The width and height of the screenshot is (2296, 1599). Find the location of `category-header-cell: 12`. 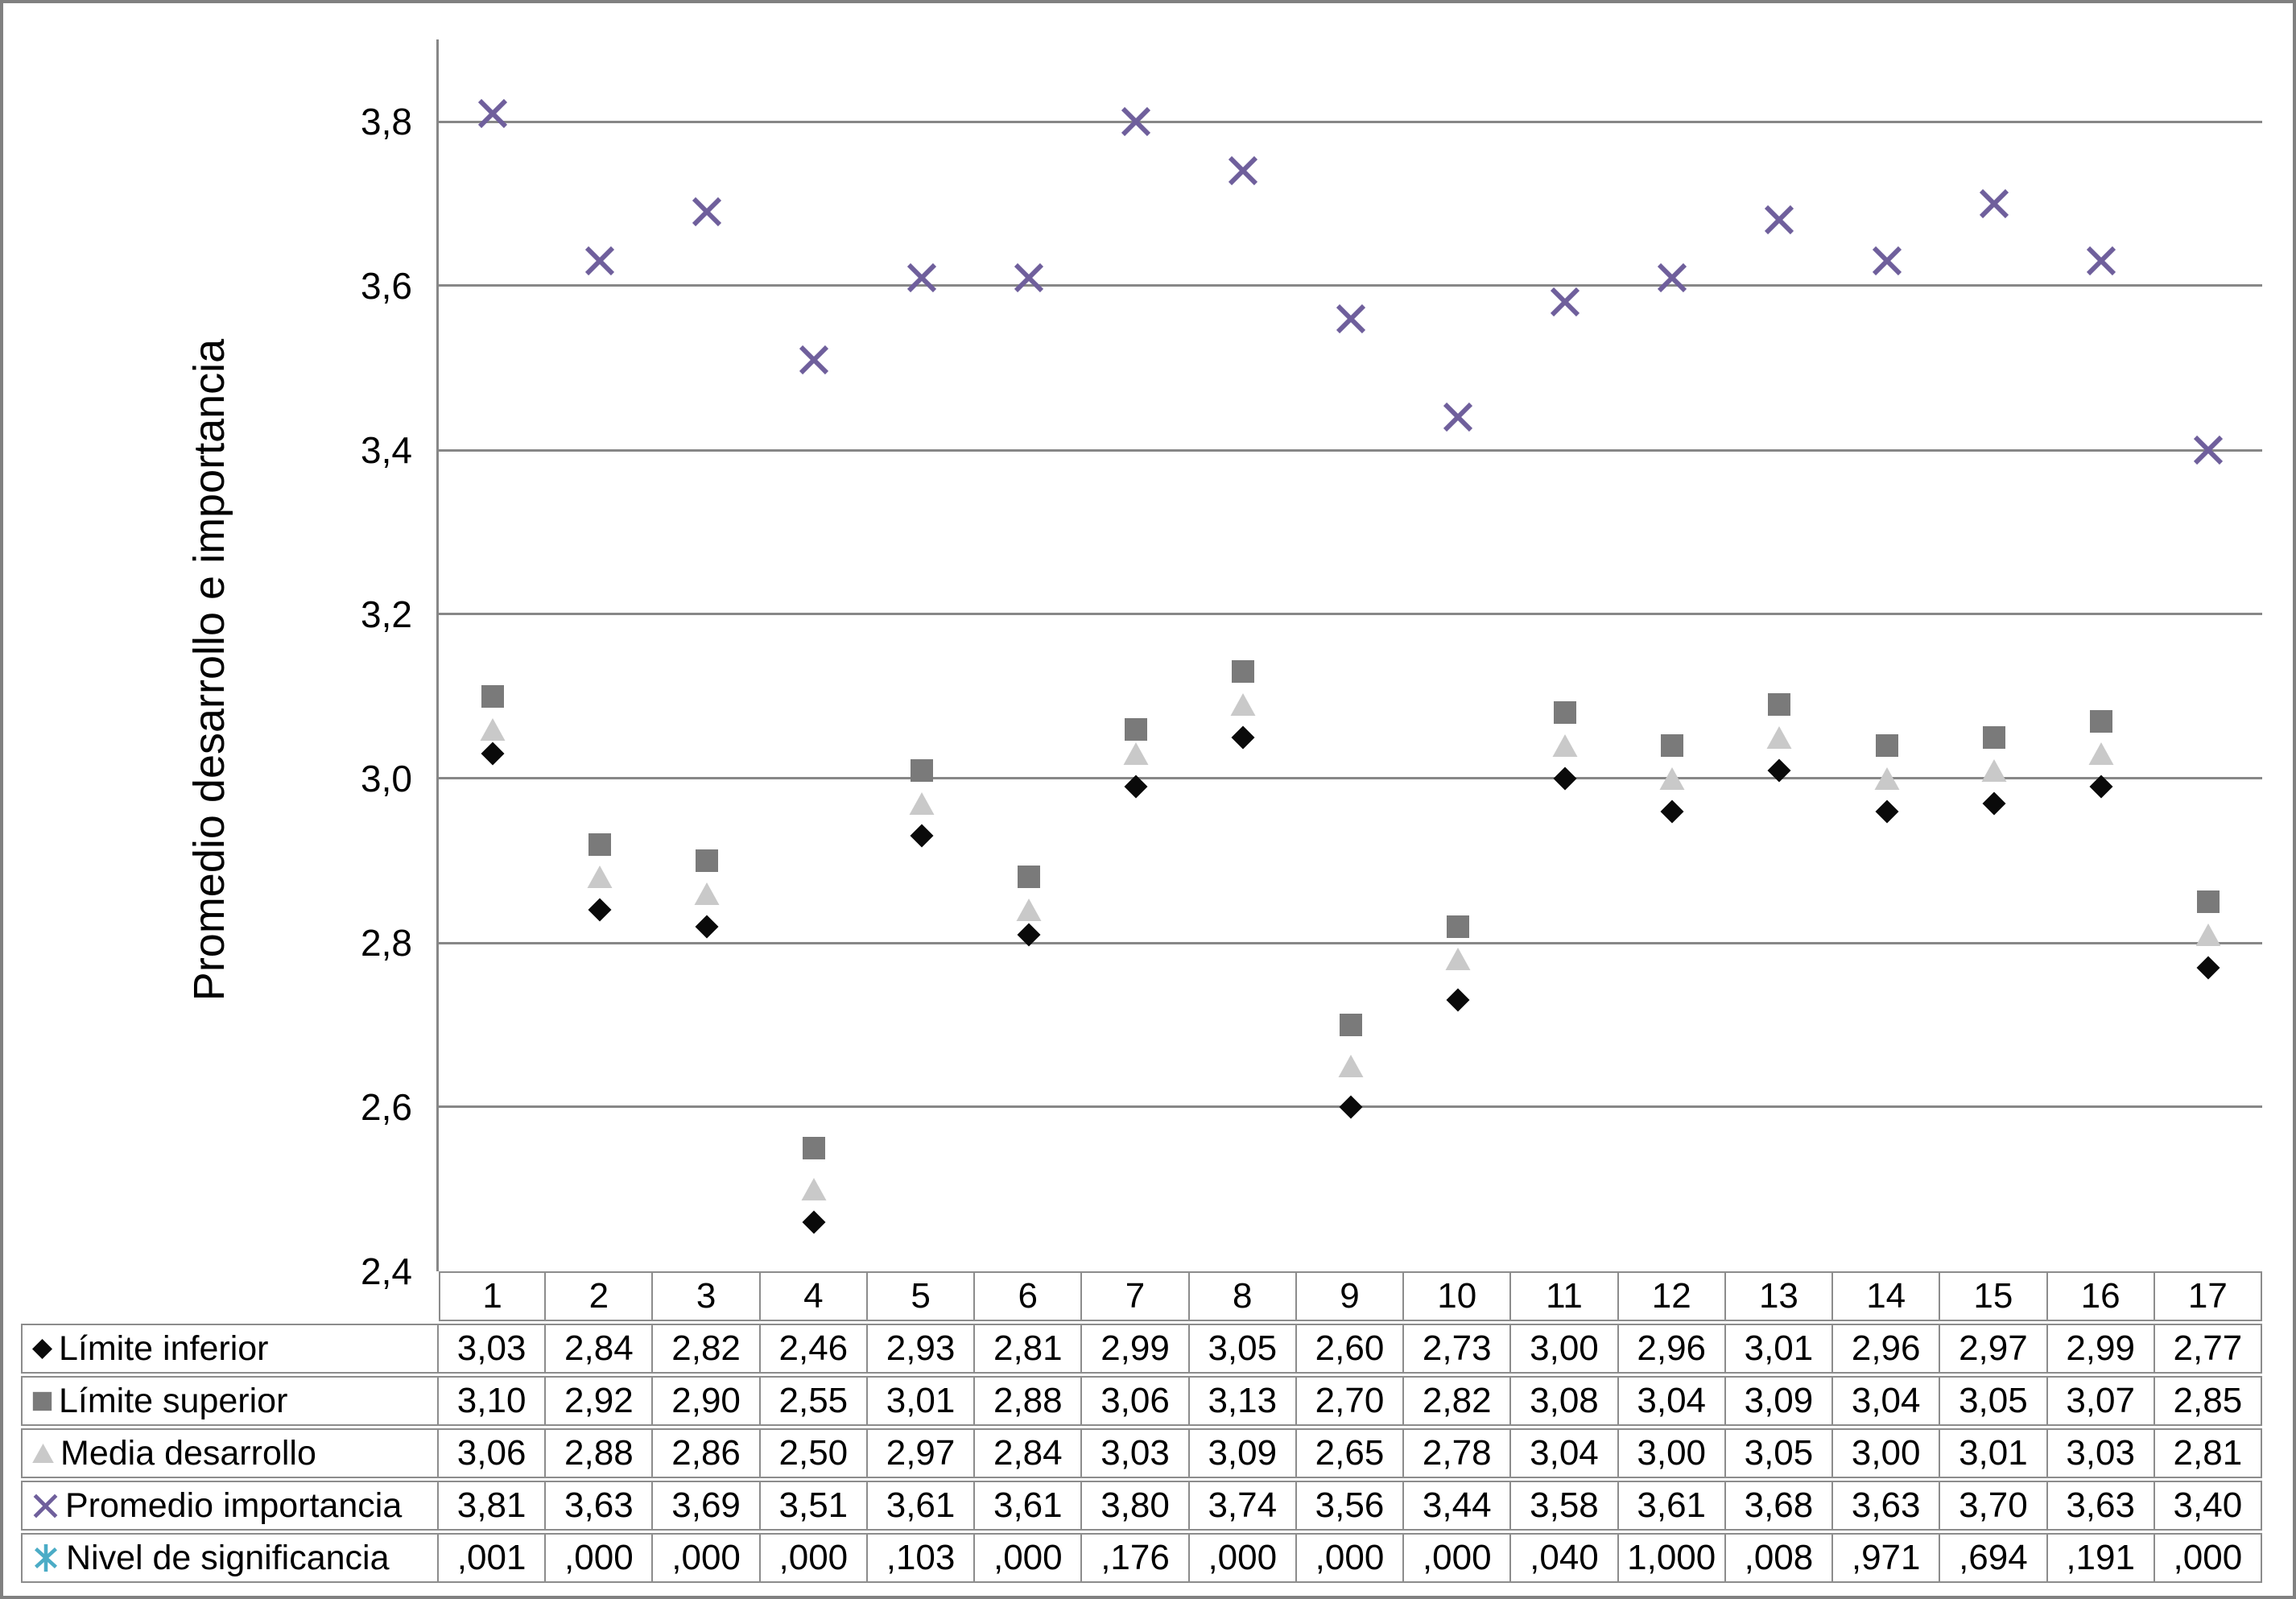

category-header-cell: 12 is located at coordinates (1672, 1296).